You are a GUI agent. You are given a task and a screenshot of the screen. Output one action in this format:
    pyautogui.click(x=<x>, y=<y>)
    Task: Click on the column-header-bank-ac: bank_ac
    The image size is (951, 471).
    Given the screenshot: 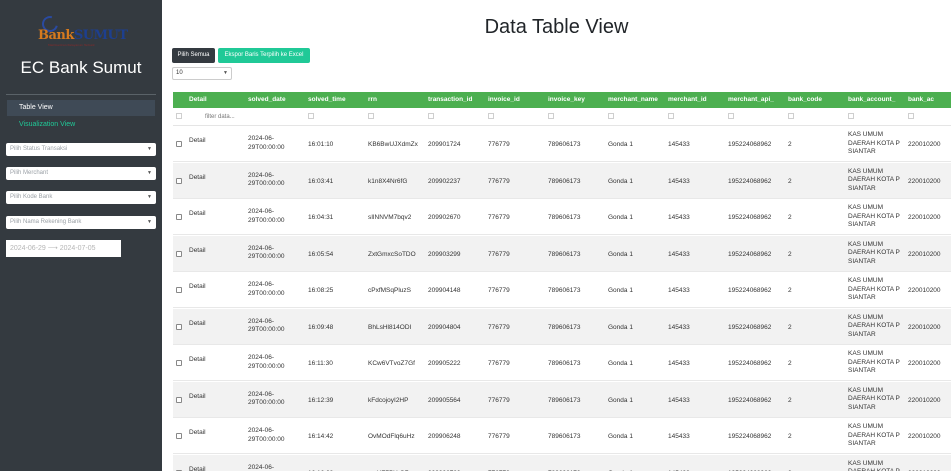 What is the action you would take?
    pyautogui.click(x=921, y=99)
    